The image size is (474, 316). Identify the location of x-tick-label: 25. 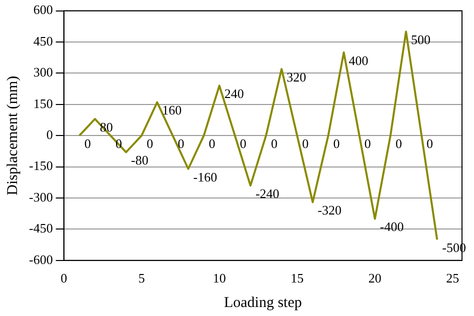
(453, 278).